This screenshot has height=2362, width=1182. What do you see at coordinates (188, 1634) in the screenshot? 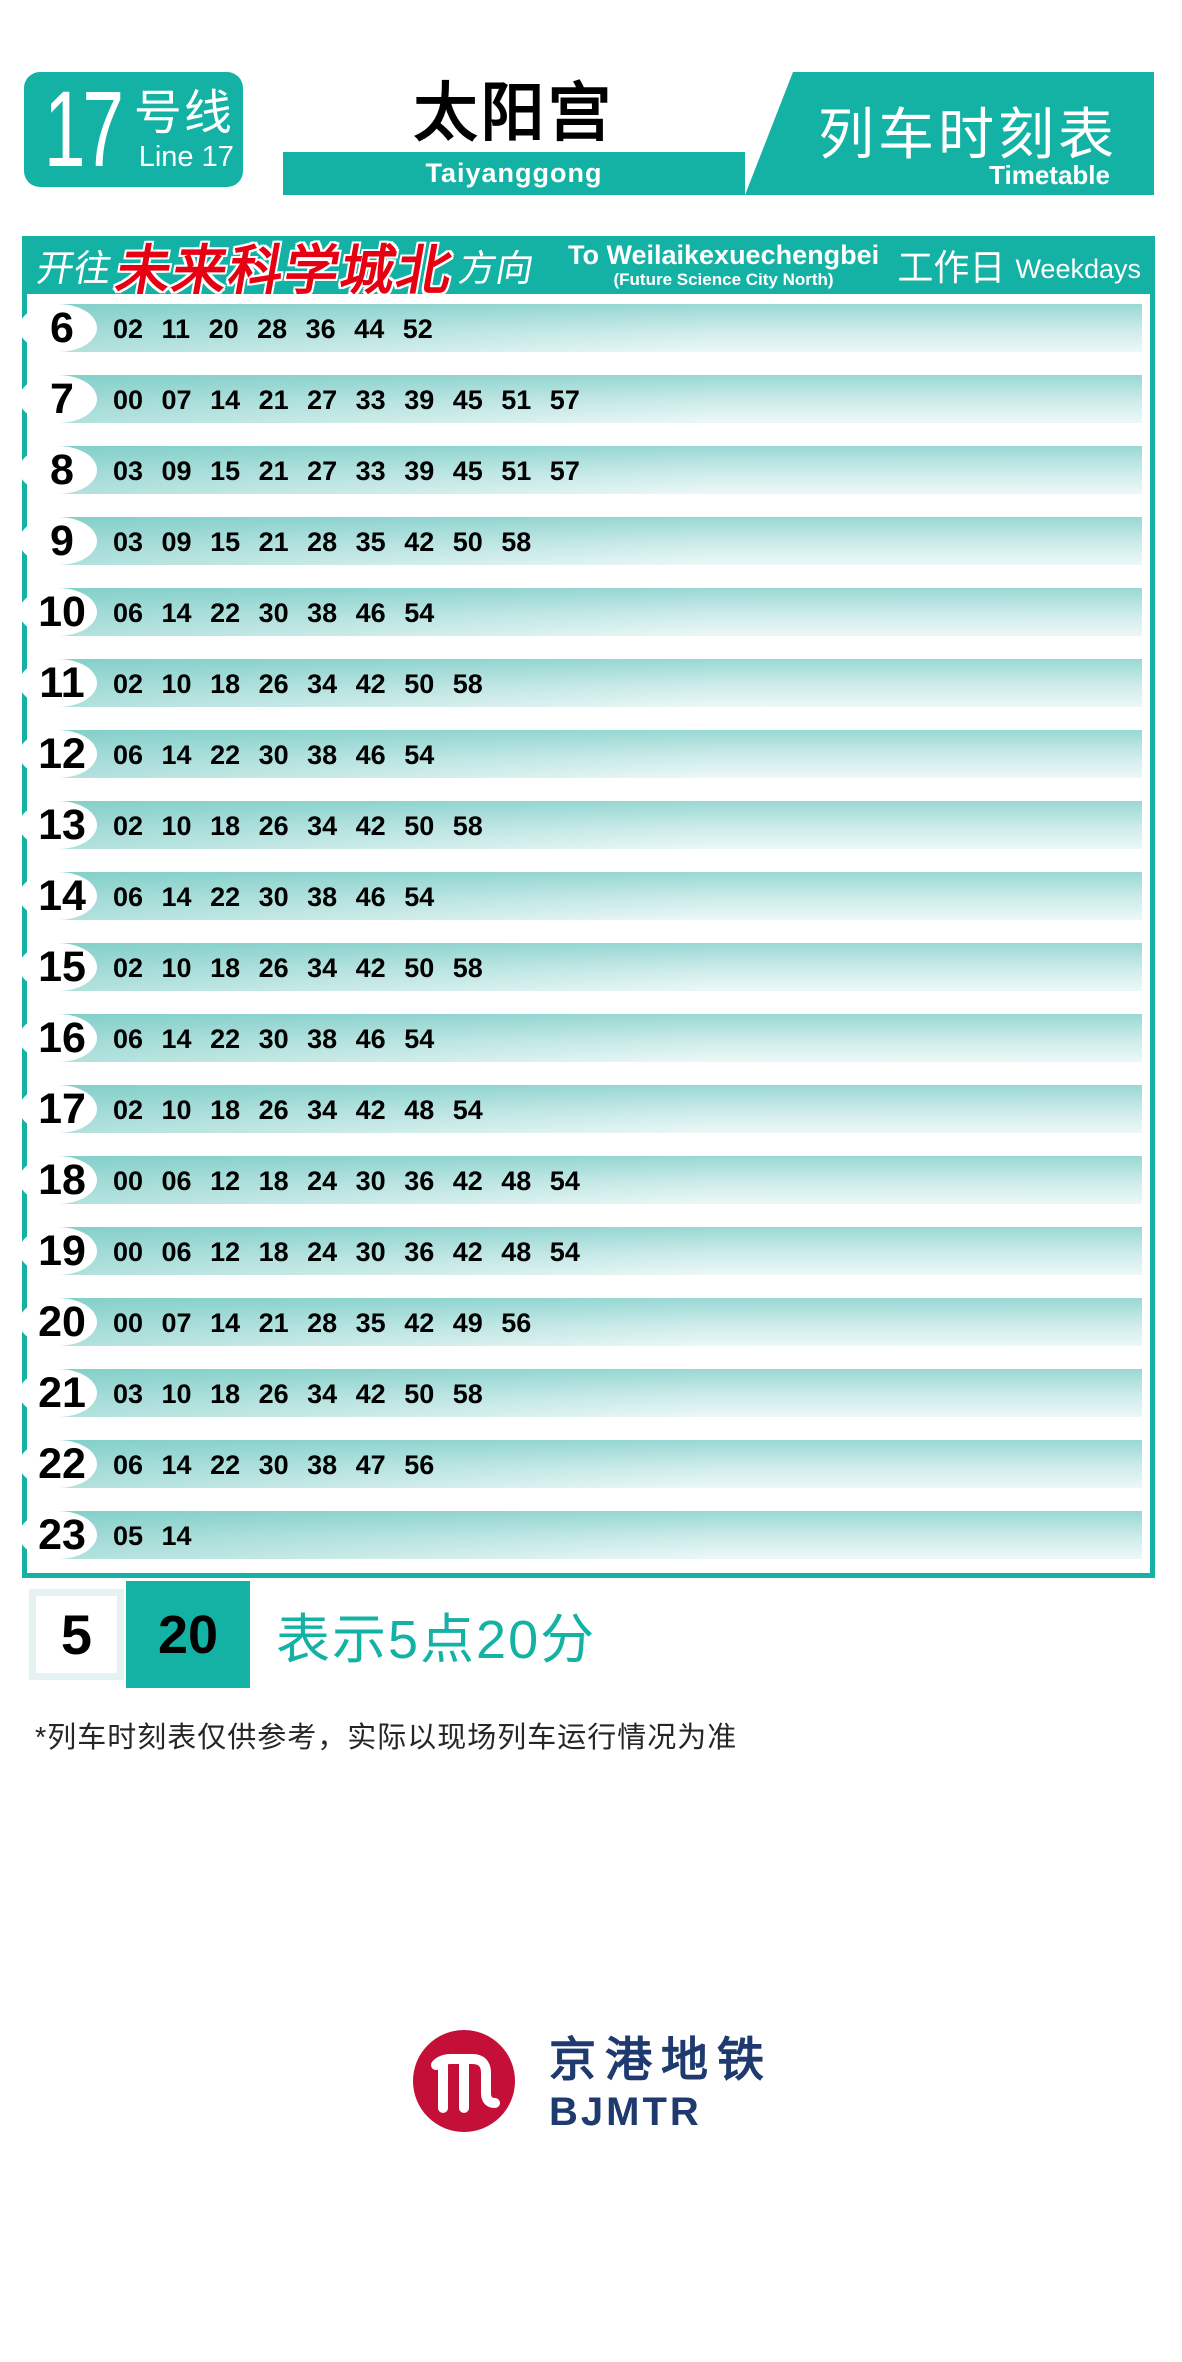
I see `legend-minute-box: 20` at bounding box center [188, 1634].